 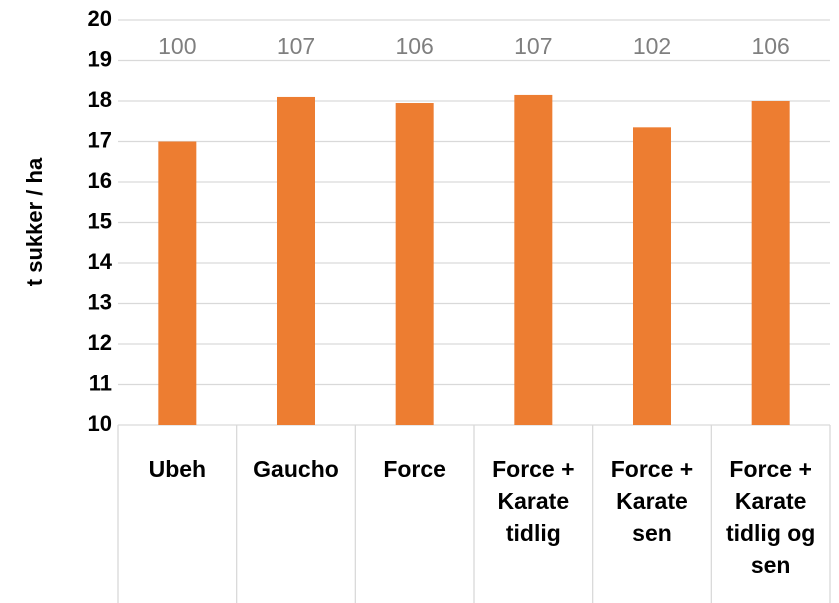 I want to click on x-tick-label: Force, so click(x=414, y=469).